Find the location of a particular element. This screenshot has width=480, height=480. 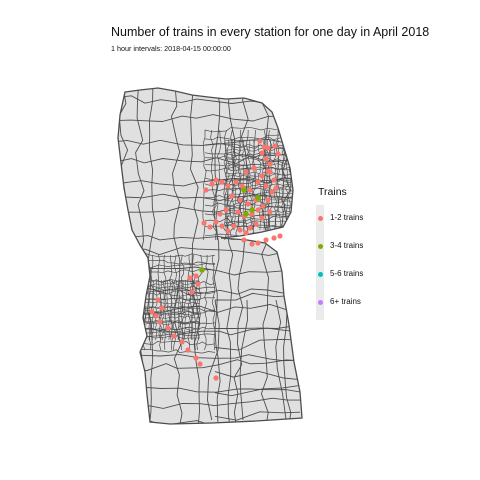

legend-label: 1-2 trains is located at coordinates (347, 217).